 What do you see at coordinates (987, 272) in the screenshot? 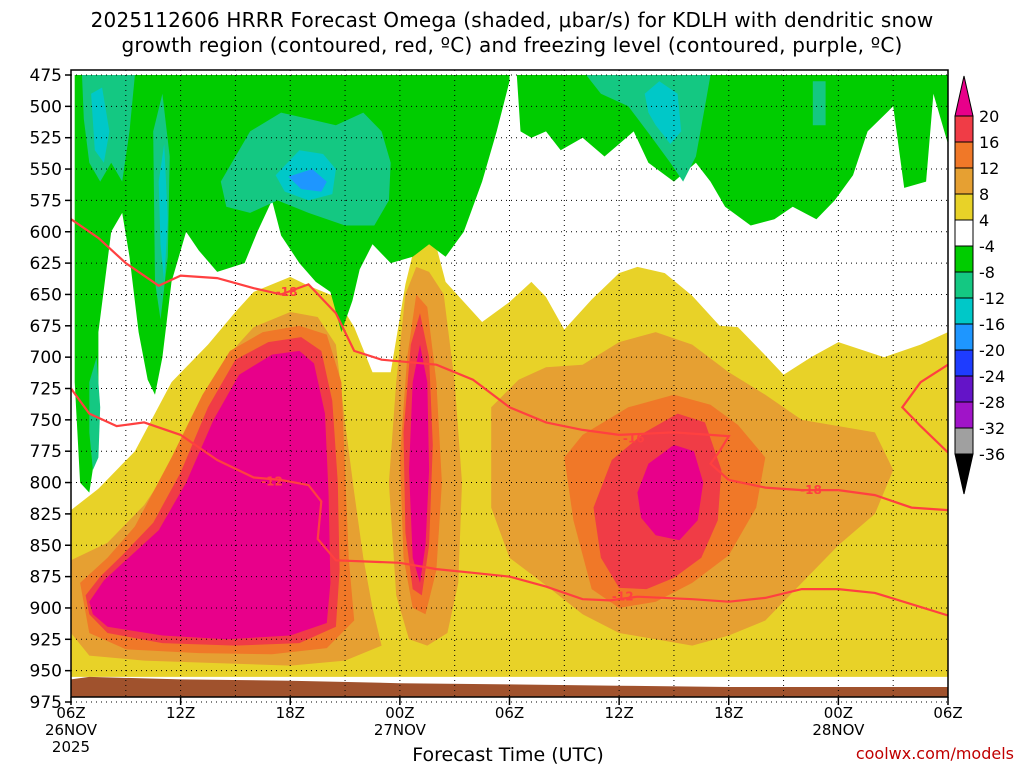
I see `colorbar-label-6: -8` at bounding box center [987, 272].